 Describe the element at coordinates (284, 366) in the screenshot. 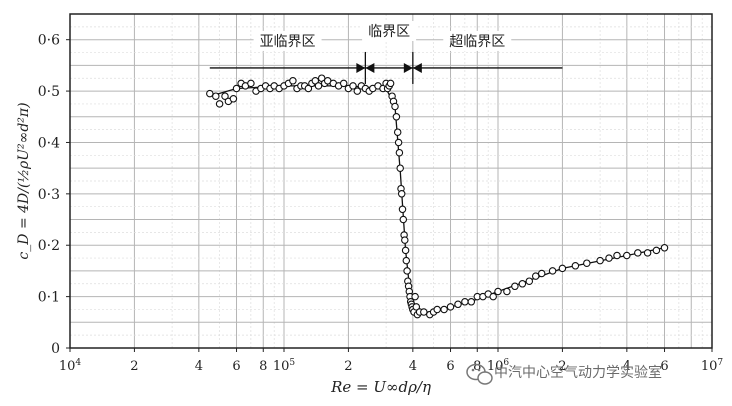

I see `x-tick-label: 105` at that location.